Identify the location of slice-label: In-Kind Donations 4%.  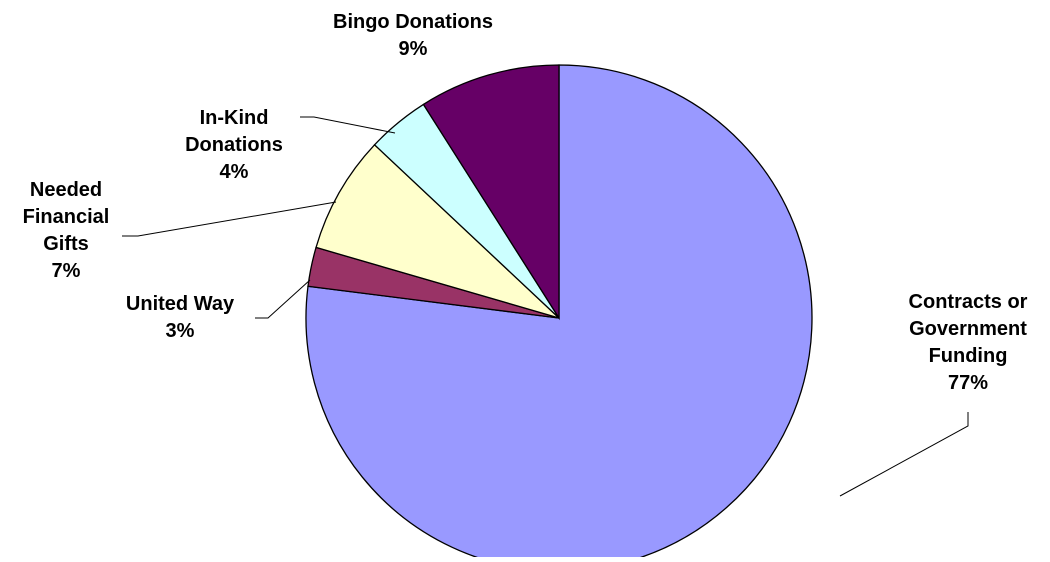
(234, 145).